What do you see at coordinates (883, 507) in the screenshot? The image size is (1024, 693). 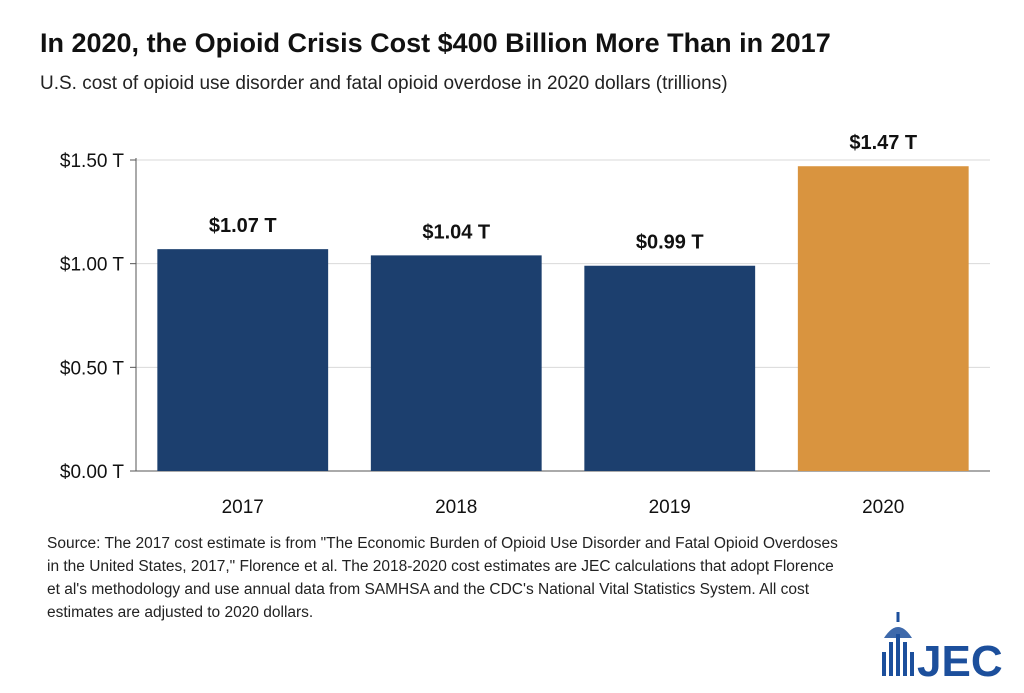 I see `x-tick-label-2020: 2020` at bounding box center [883, 507].